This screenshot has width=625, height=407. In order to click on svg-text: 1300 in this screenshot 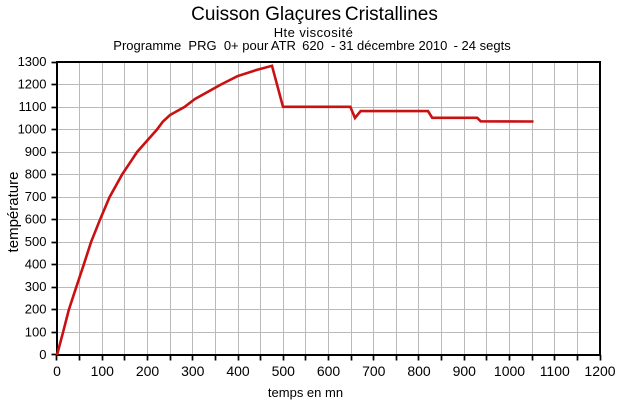, I will do `click(32, 61)`.